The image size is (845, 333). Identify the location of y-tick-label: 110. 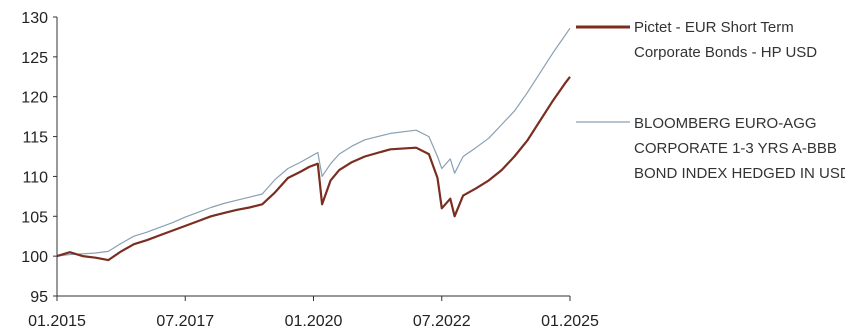
(35, 177).